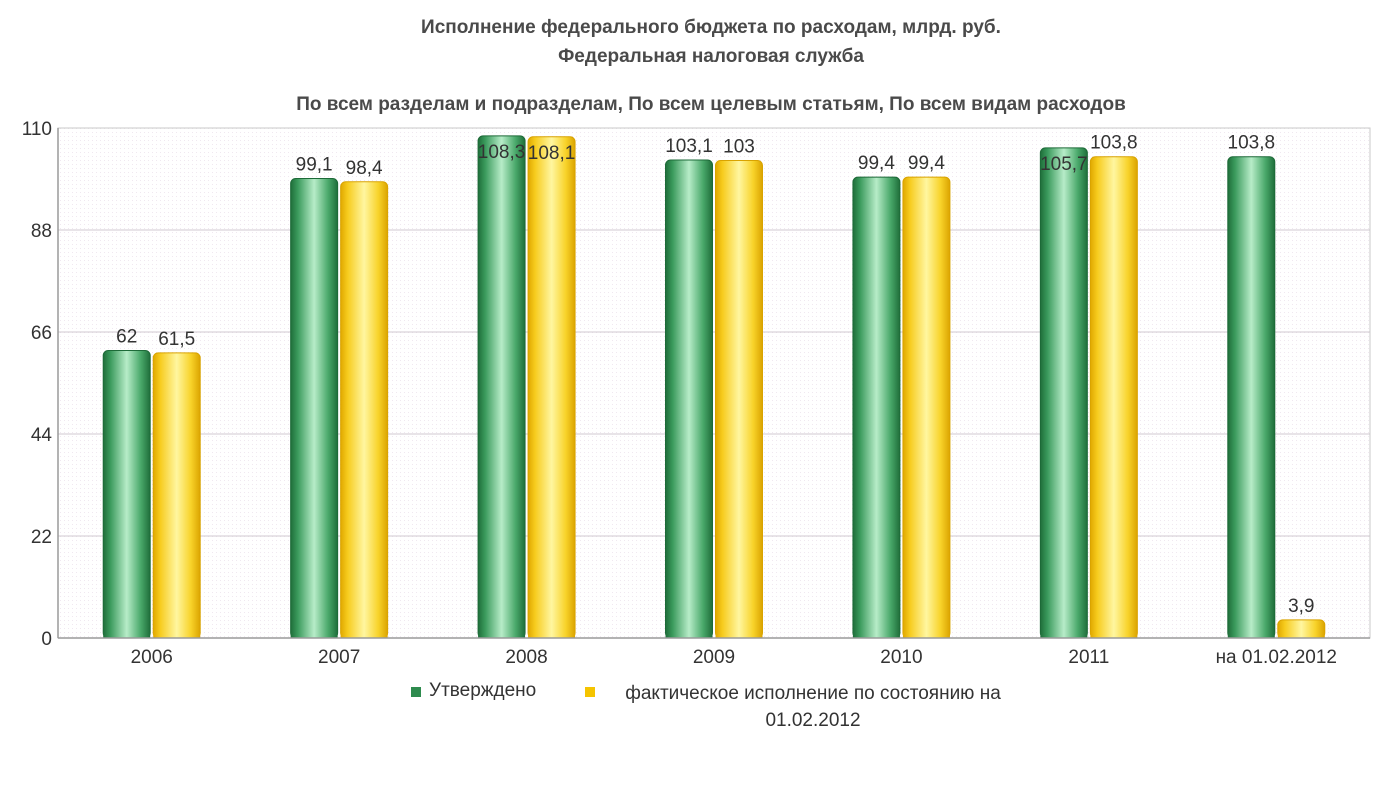  I want to click on data-label-actual: 3,9, so click(1301, 606).